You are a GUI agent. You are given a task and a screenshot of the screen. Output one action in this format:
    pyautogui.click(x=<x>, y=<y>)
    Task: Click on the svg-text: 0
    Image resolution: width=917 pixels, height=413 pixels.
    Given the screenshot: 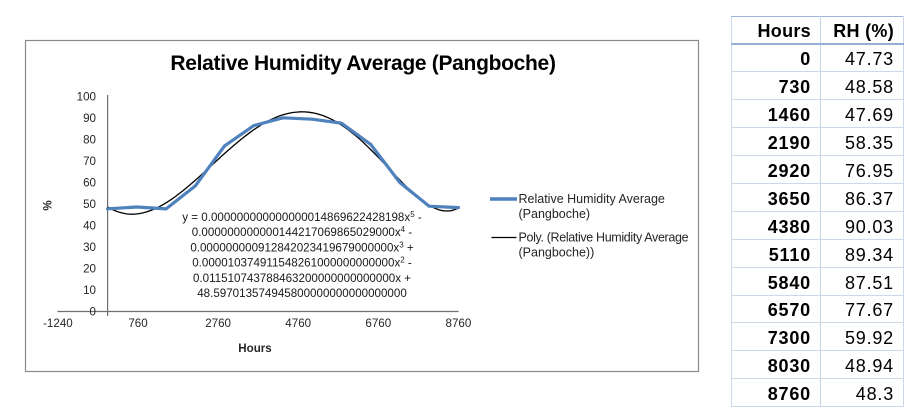 What is the action you would take?
    pyautogui.click(x=93, y=312)
    